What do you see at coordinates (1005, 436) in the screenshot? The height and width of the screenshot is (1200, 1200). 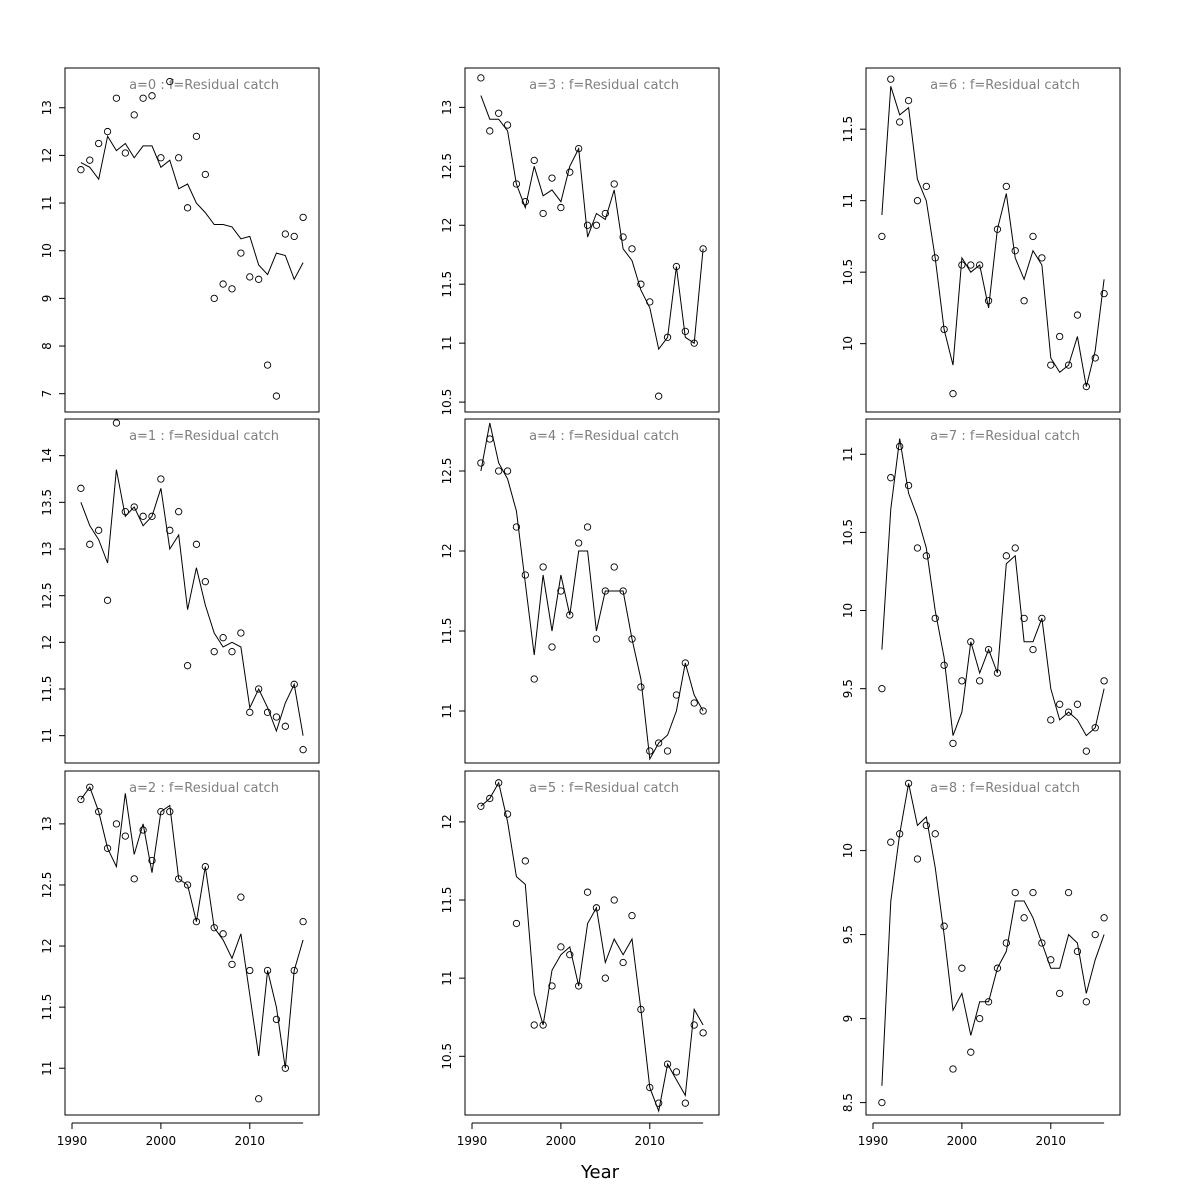 I see `panel-title: a=7 : f=Residual catch` at bounding box center [1005, 436].